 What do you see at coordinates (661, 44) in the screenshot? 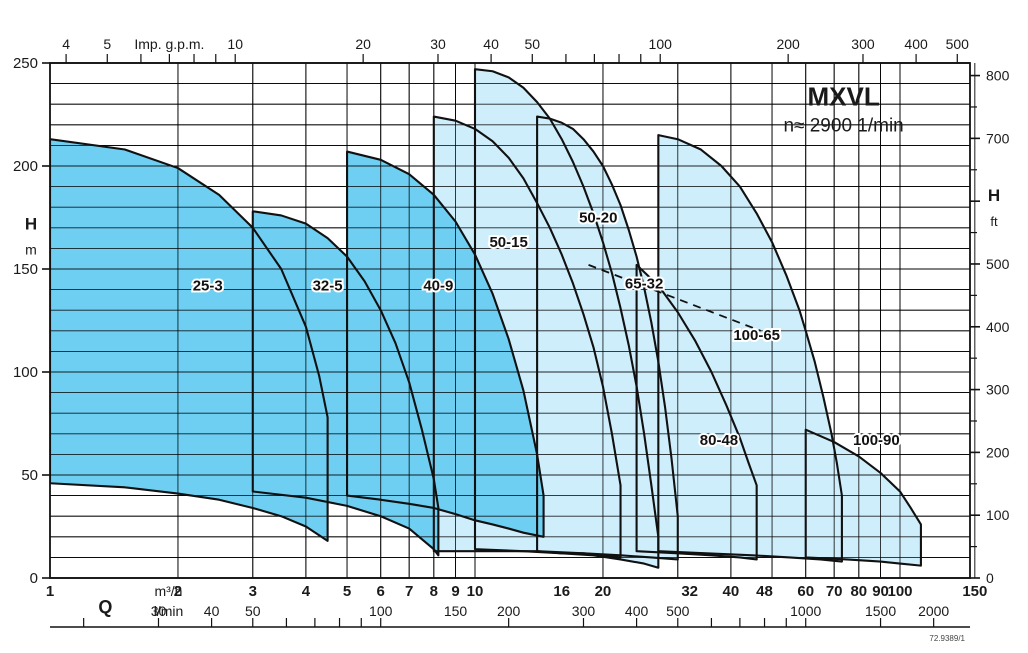
I see `top-axis-tick-100: 100` at bounding box center [661, 44].